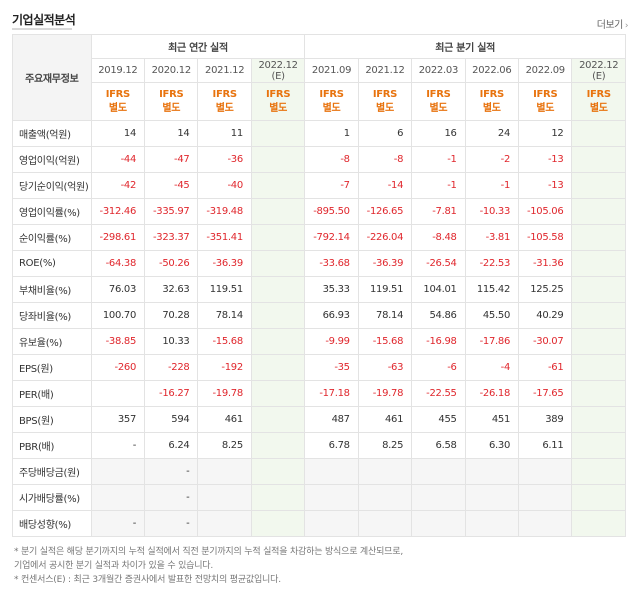  Describe the element at coordinates (171, 445) in the screenshot. I see `table-cell: 6.24` at that location.